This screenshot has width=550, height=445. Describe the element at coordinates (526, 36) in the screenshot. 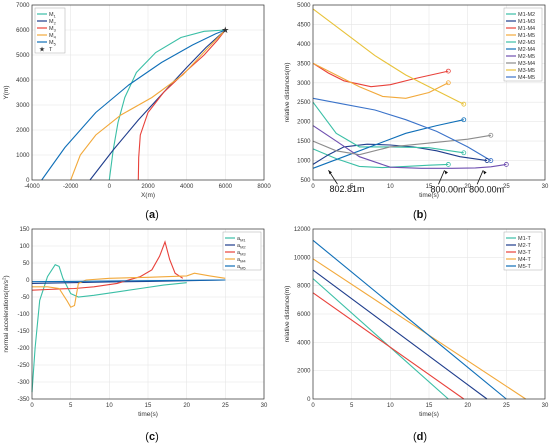

I see `legend-entry: M1-M5` at that location.